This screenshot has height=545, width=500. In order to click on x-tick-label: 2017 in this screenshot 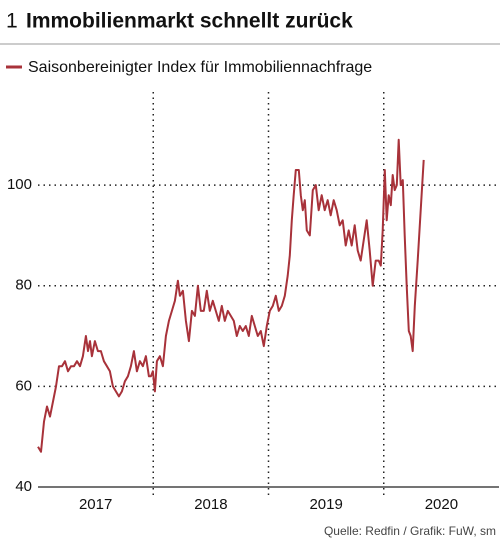, I will do `click(95, 504)`.